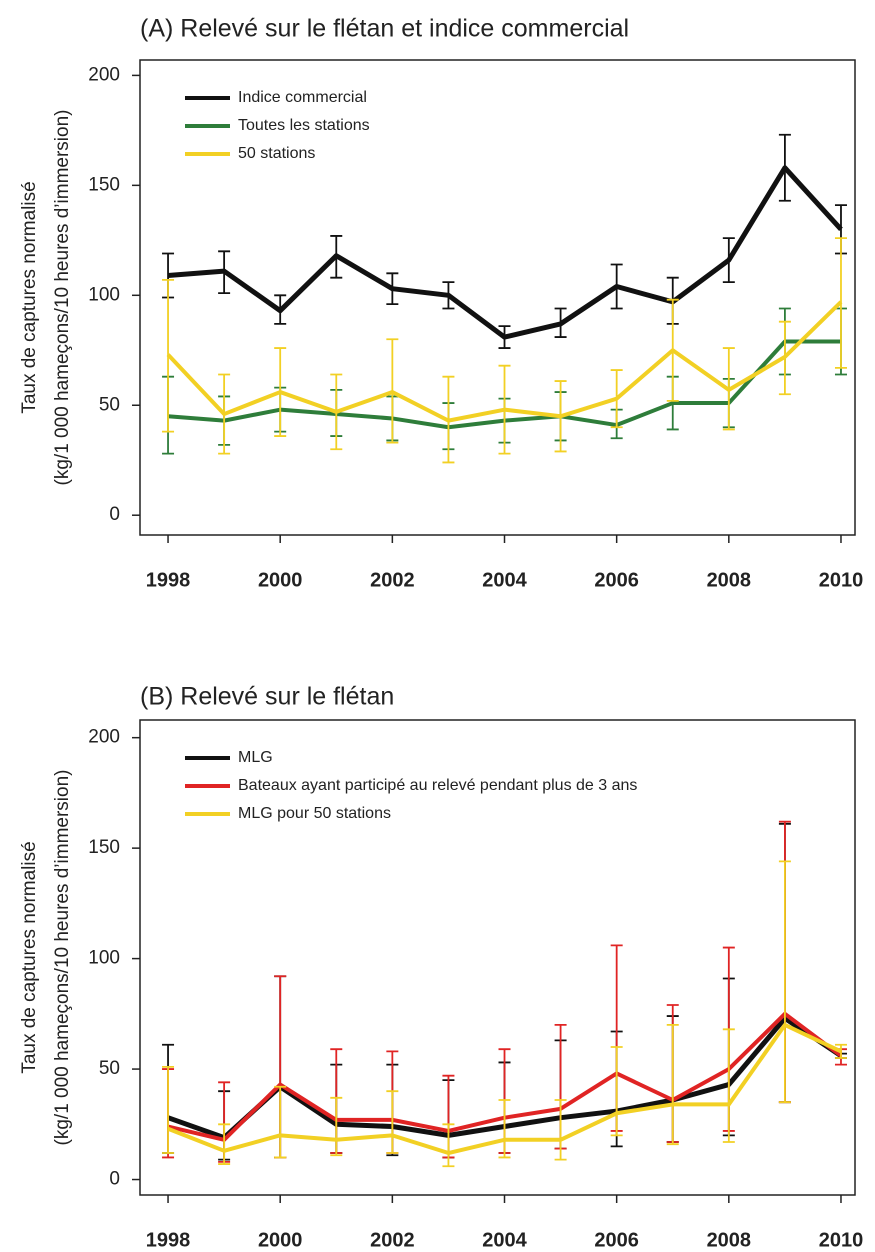 Image resolution: width=875 pixels, height=1252 pixels. I want to click on legend-label: MLG pour 50 stations, so click(314, 813).